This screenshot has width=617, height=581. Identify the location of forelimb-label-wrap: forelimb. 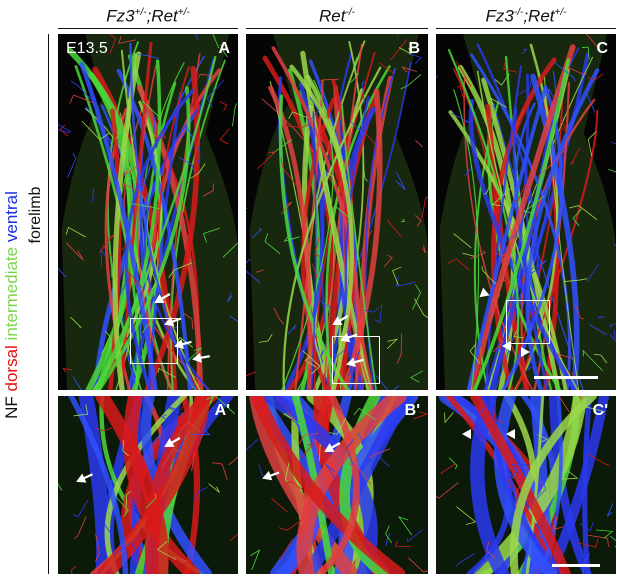
(36, 215).